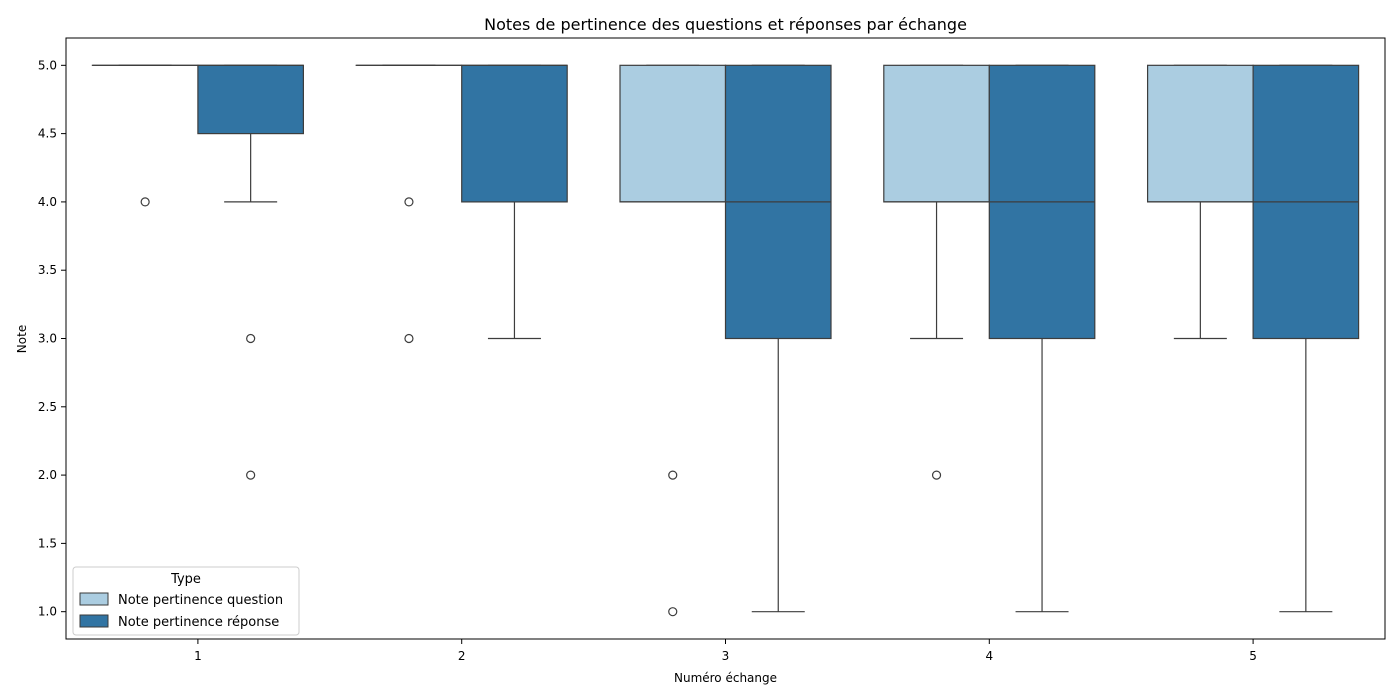  I want to click on y-tick-label: 3.0, so click(47, 339).